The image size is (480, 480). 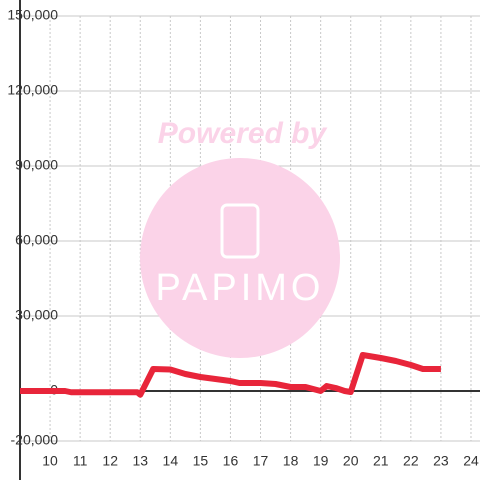 I want to click on x-tick-label: 10, so click(x=50, y=461).